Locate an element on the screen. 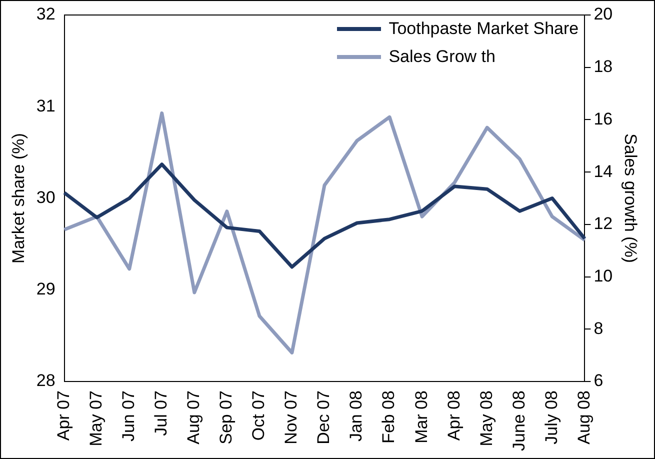 This screenshot has width=655, height=459. x-tick-label: Aug 08 is located at coordinates (584, 417).